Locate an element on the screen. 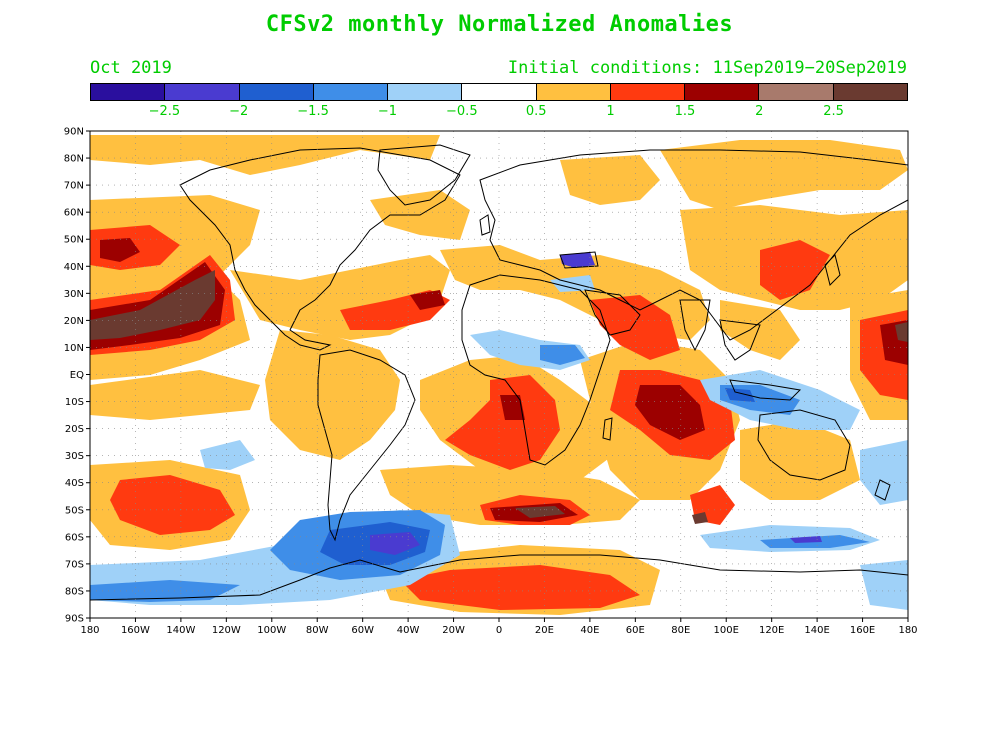 The height and width of the screenshot is (750, 999). lon-label: 60W is located at coordinates (362, 630).